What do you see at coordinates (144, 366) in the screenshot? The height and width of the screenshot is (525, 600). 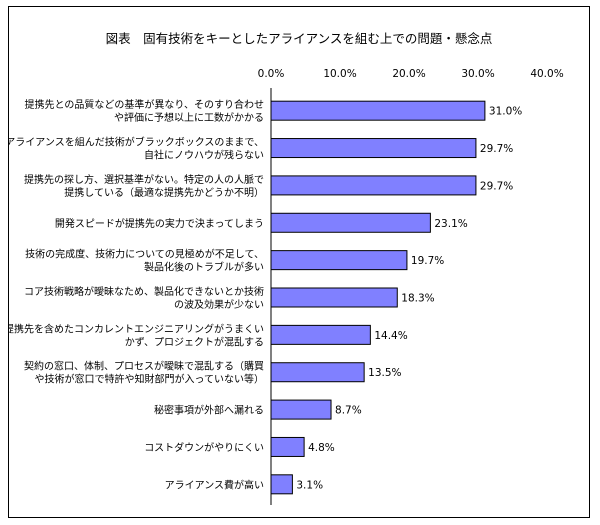 I see `category-label: 契約の窓口、体制、プロセスが曖昧で混乱する（購買` at bounding box center [144, 366].